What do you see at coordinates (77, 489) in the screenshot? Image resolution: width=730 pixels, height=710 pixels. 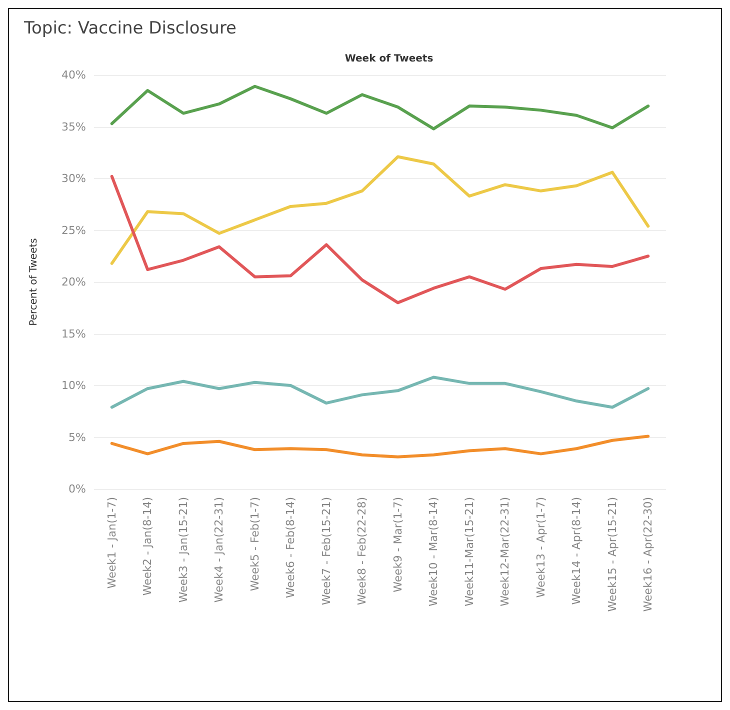 I see `y-tick-label: 0%` at bounding box center [77, 489].